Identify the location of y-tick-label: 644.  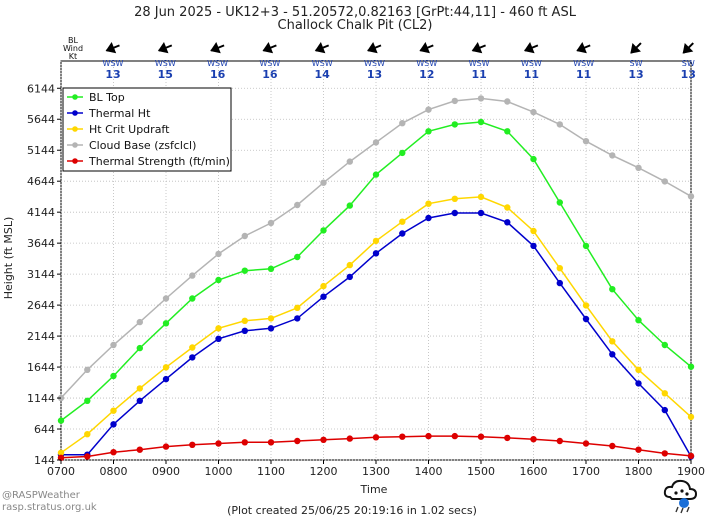
(44, 429).